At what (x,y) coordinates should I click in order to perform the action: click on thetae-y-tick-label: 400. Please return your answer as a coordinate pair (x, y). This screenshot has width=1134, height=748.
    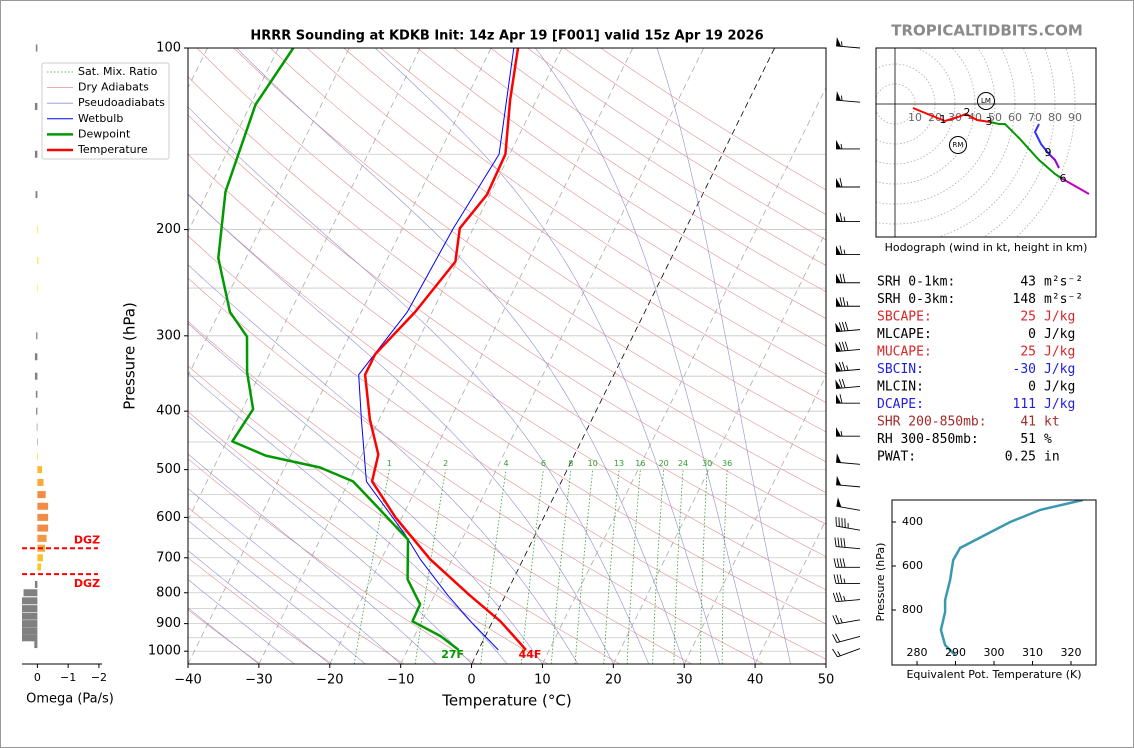
    Looking at the image, I should click on (912, 521).